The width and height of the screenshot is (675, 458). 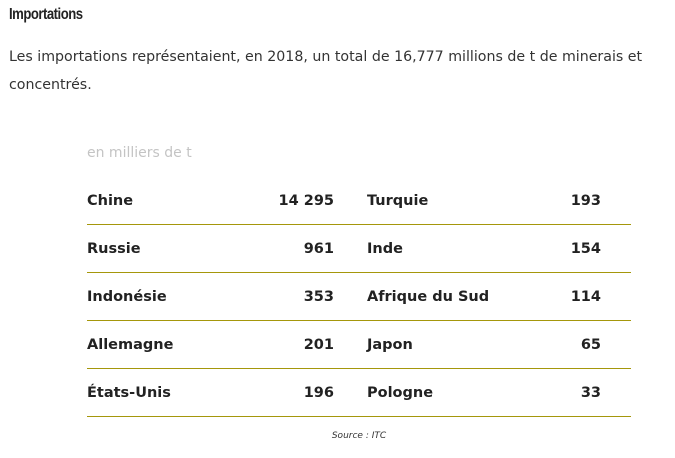 What do you see at coordinates (585, 249) in the screenshot?
I see `import-value: 154` at bounding box center [585, 249].